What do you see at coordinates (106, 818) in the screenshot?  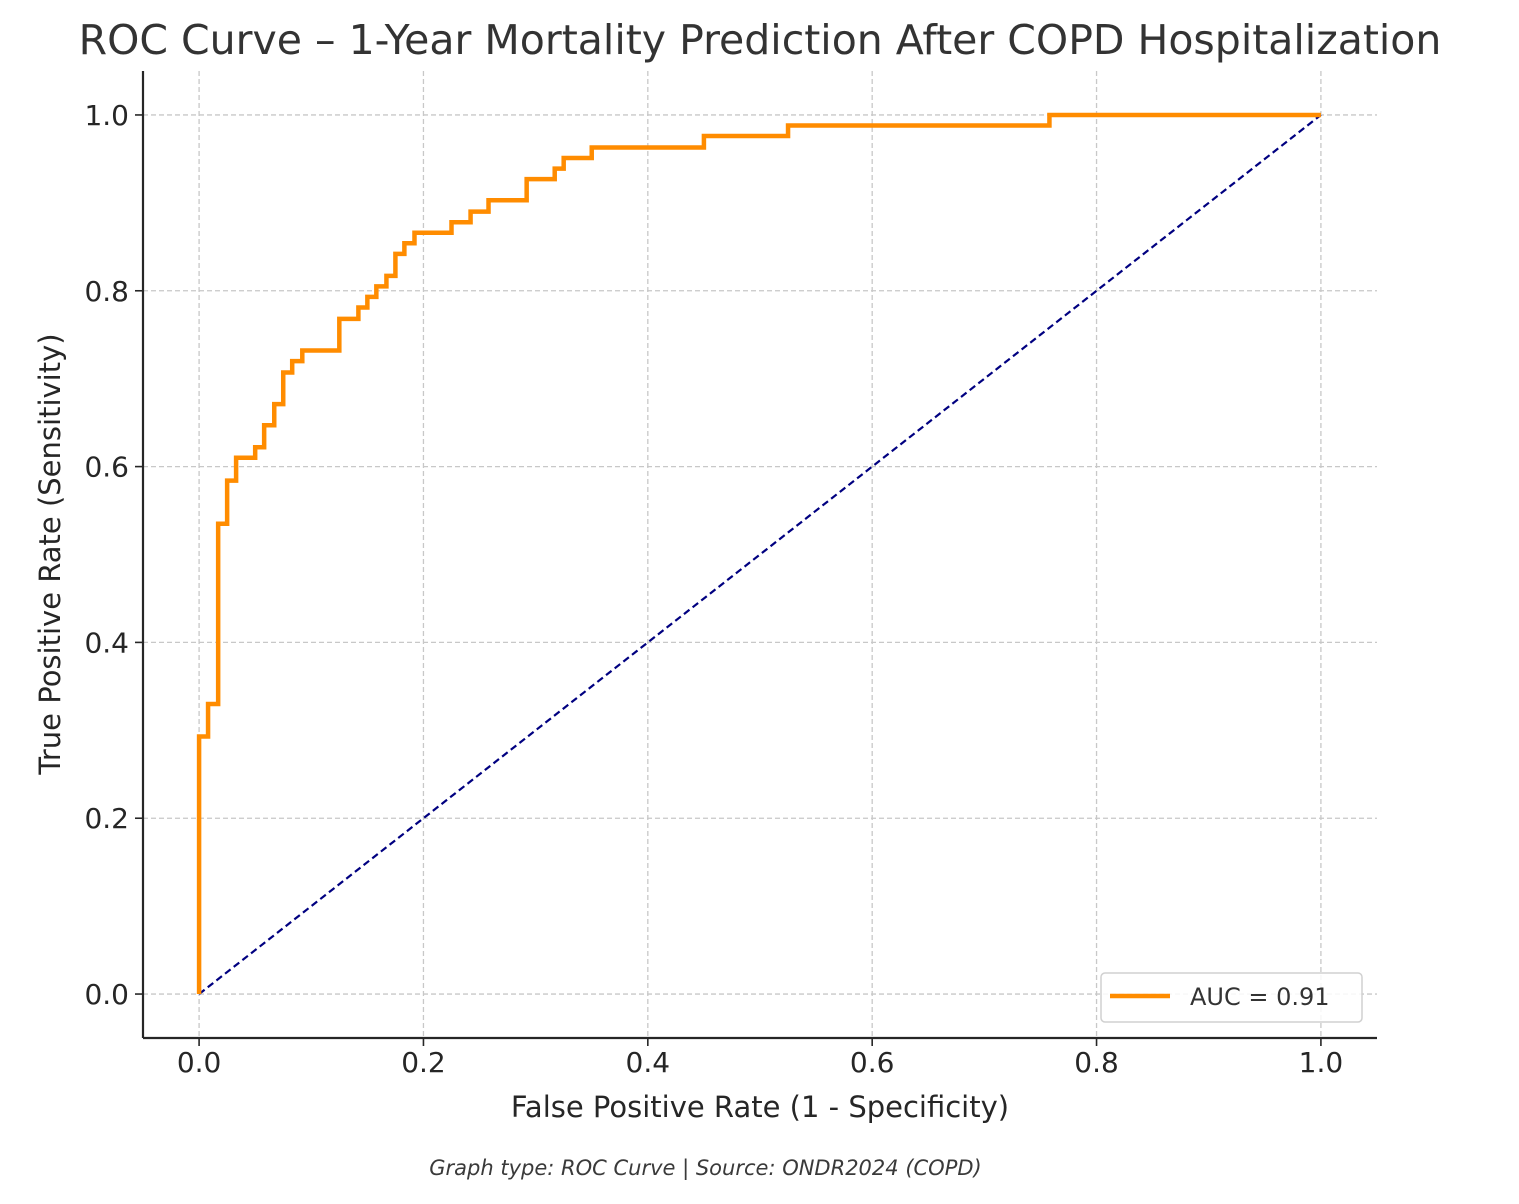 I see `y-tick-label: 0.2` at bounding box center [106, 818].